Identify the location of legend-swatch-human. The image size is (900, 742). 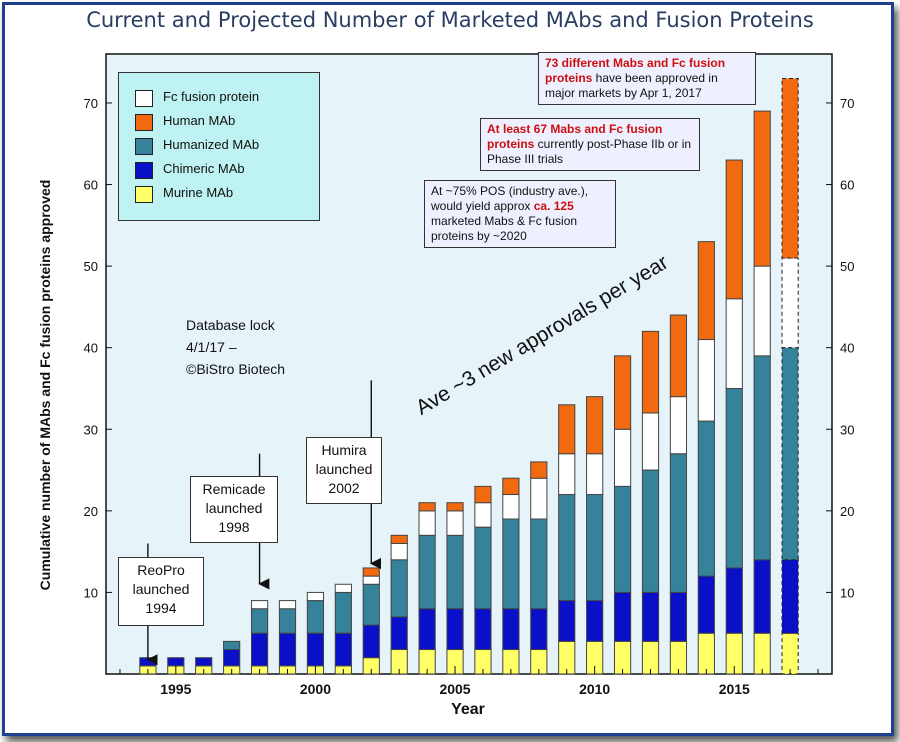
(144, 122).